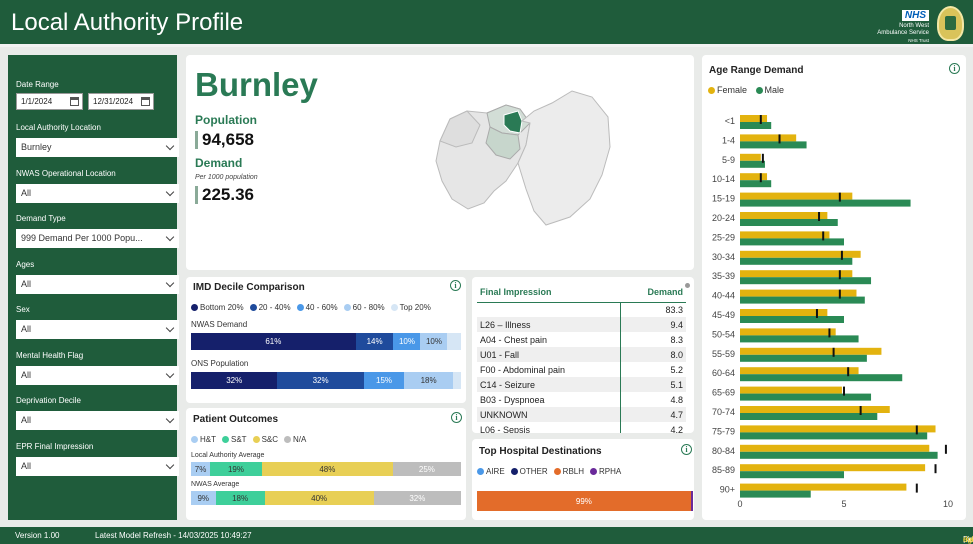 This screenshot has height=544, width=973. What do you see at coordinates (653, 292) in the screenshot?
I see `col-demand: Demand` at bounding box center [653, 292].